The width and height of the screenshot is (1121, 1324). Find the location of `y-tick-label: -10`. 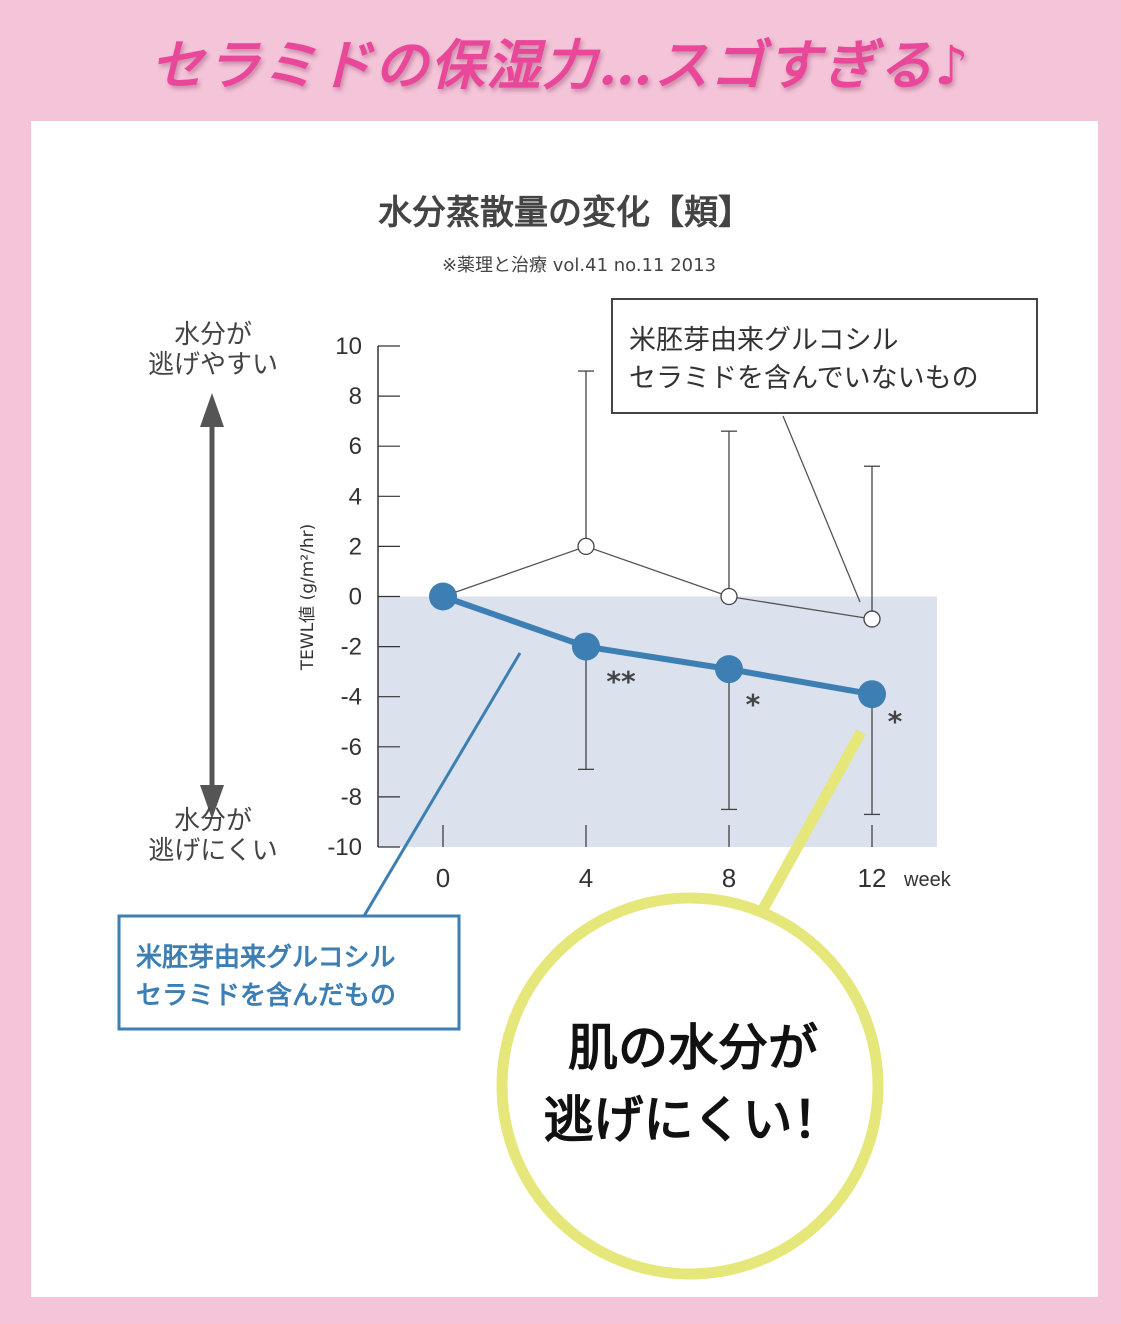

y-tick-label: -10 is located at coordinates (344, 847).